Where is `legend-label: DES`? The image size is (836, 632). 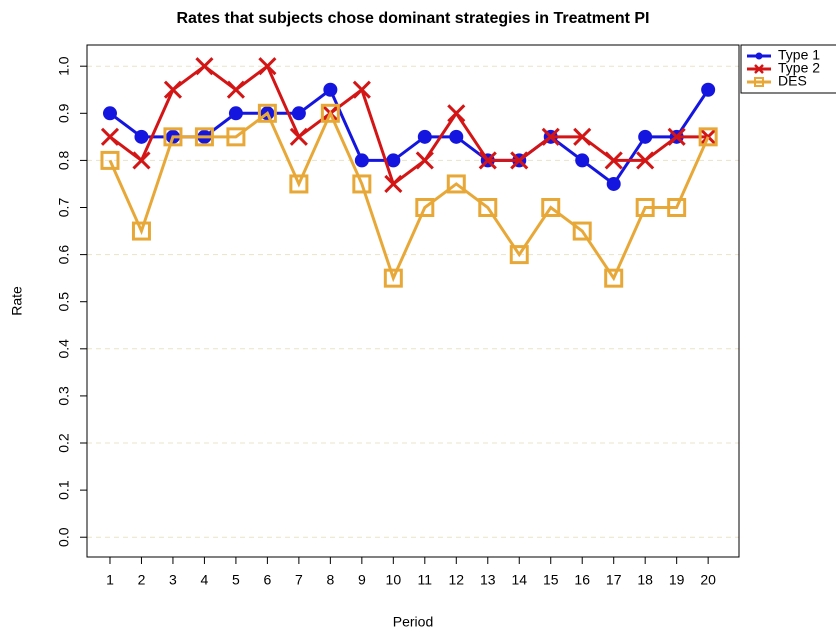 legend-label: DES is located at coordinates (792, 81).